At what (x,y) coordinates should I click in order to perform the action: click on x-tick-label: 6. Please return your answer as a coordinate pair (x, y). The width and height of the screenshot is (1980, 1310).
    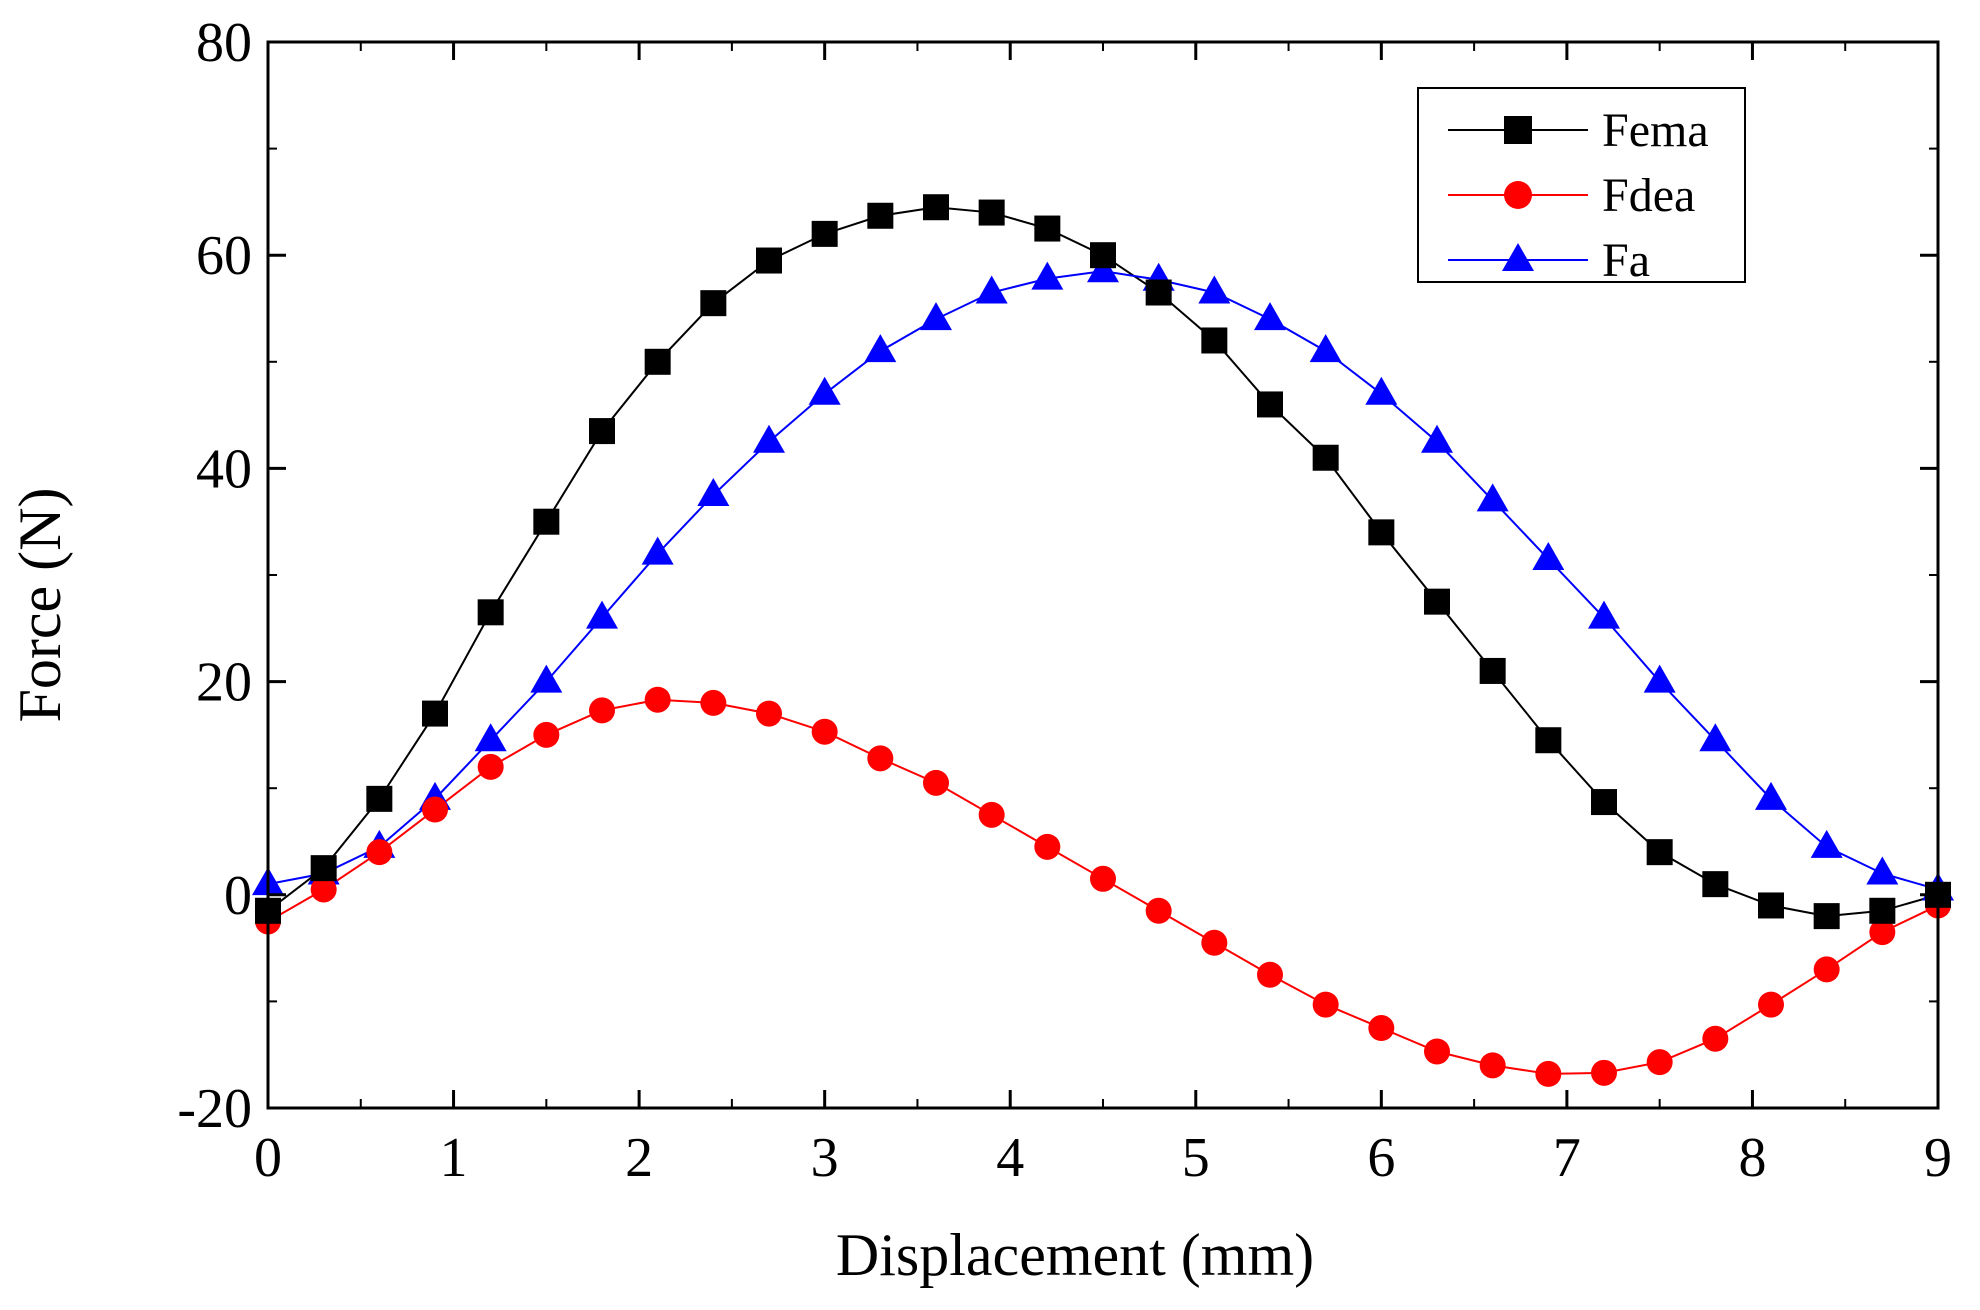
    Looking at the image, I should click on (1381, 1158).